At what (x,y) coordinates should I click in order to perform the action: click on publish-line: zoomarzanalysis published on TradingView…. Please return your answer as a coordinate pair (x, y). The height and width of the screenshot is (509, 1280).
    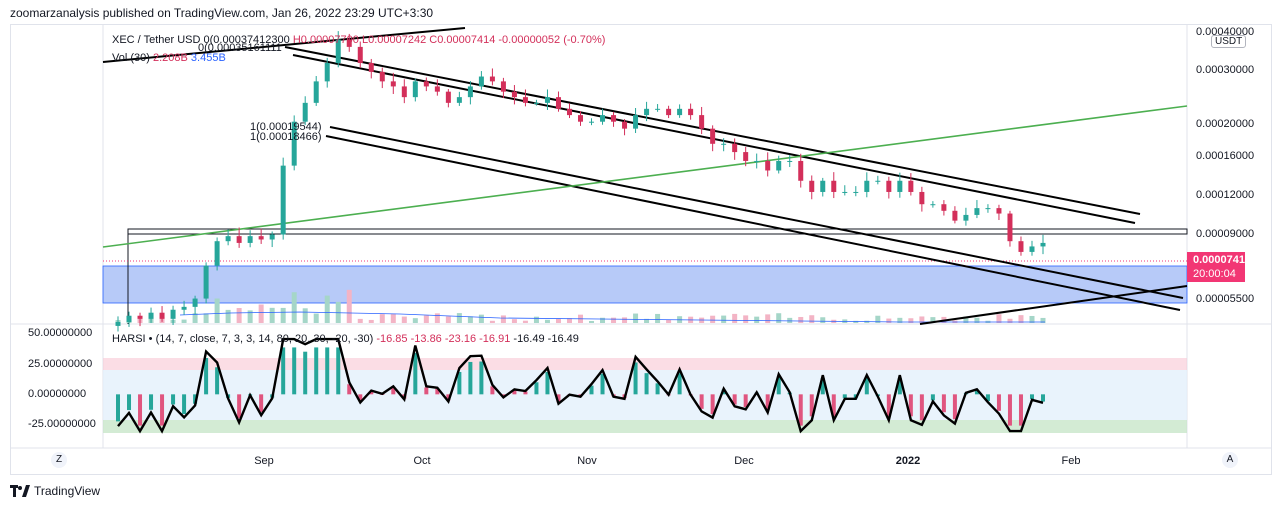
    Looking at the image, I should click on (222, 13).